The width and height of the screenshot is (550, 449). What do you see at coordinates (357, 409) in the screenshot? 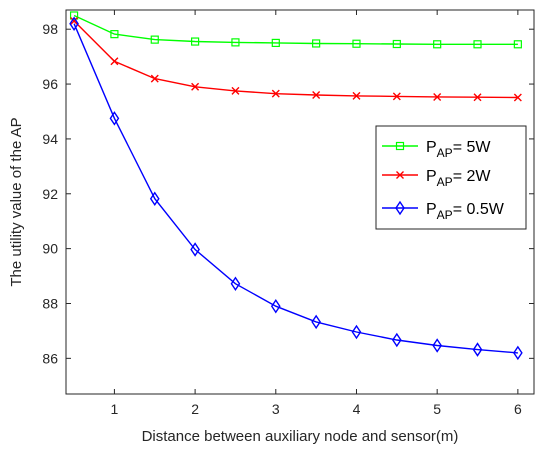
I see `x-tick-label: 4` at bounding box center [357, 409].